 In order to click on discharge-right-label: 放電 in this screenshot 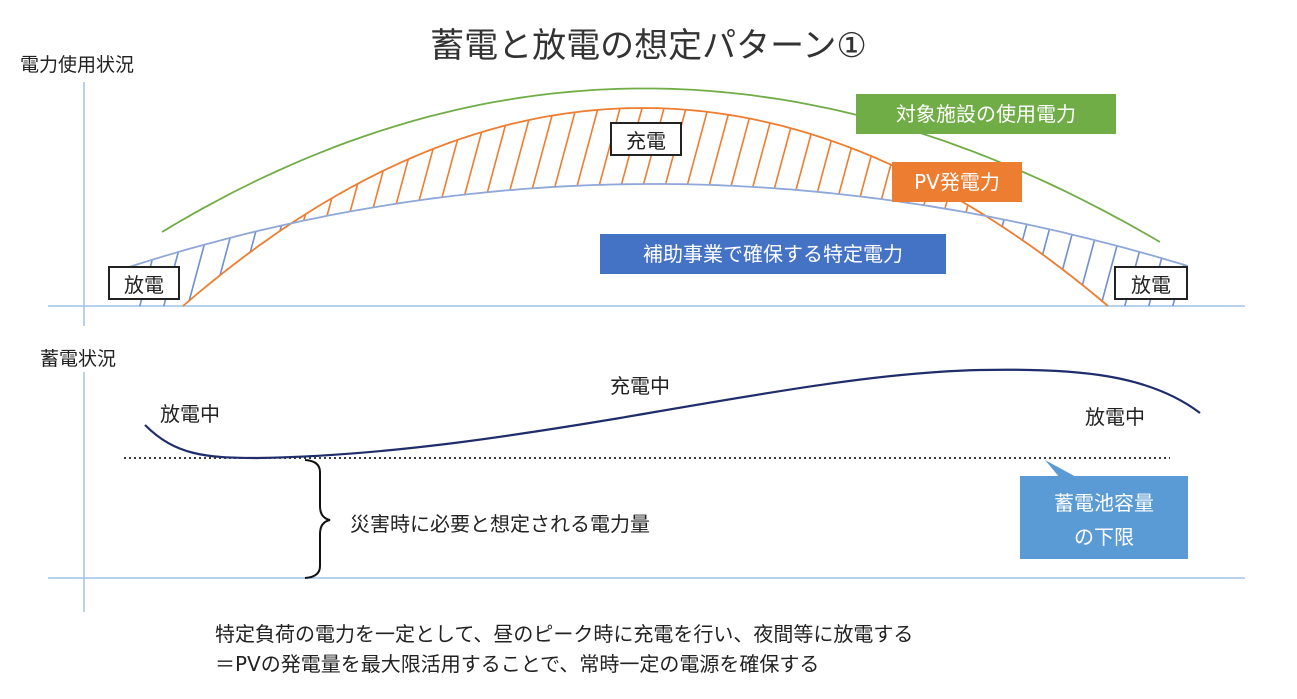, I will do `click(1151, 283)`.